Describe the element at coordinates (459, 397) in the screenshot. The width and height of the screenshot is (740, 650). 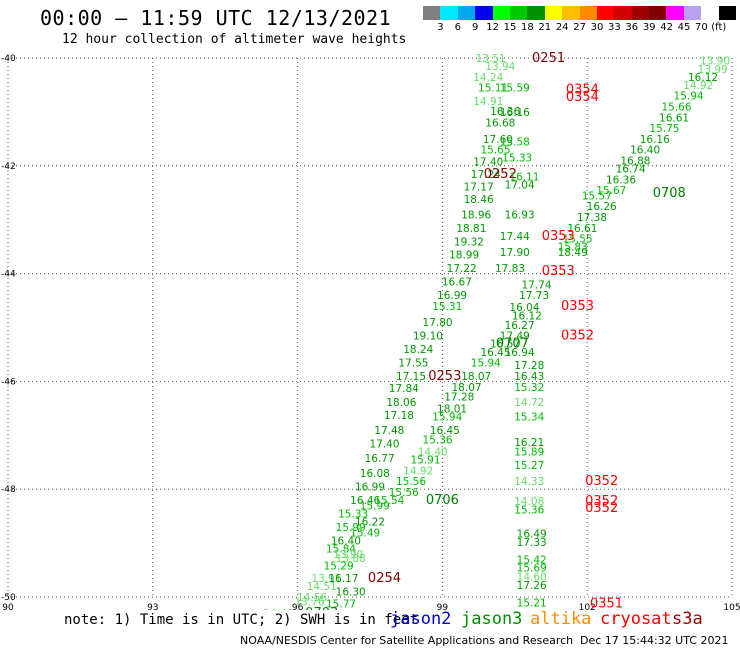
I see `wave-height-label: 17.28` at that location.